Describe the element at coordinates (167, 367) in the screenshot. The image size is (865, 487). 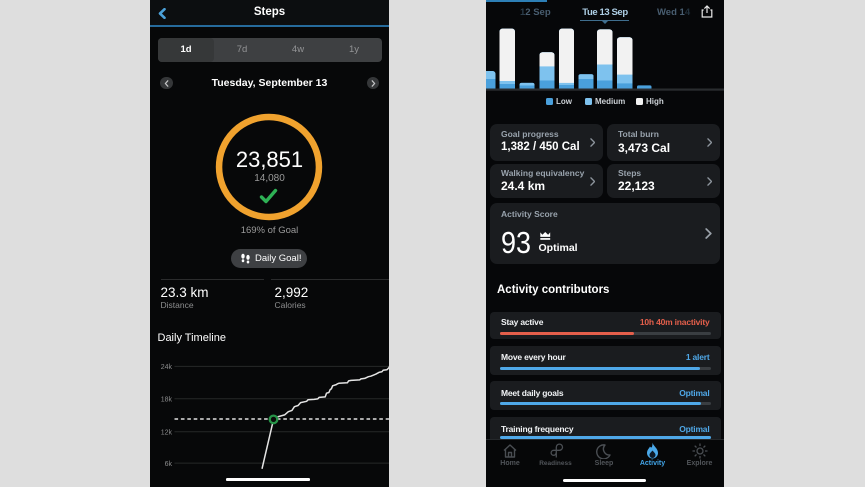
I see `svg-text: 24k` at that location.